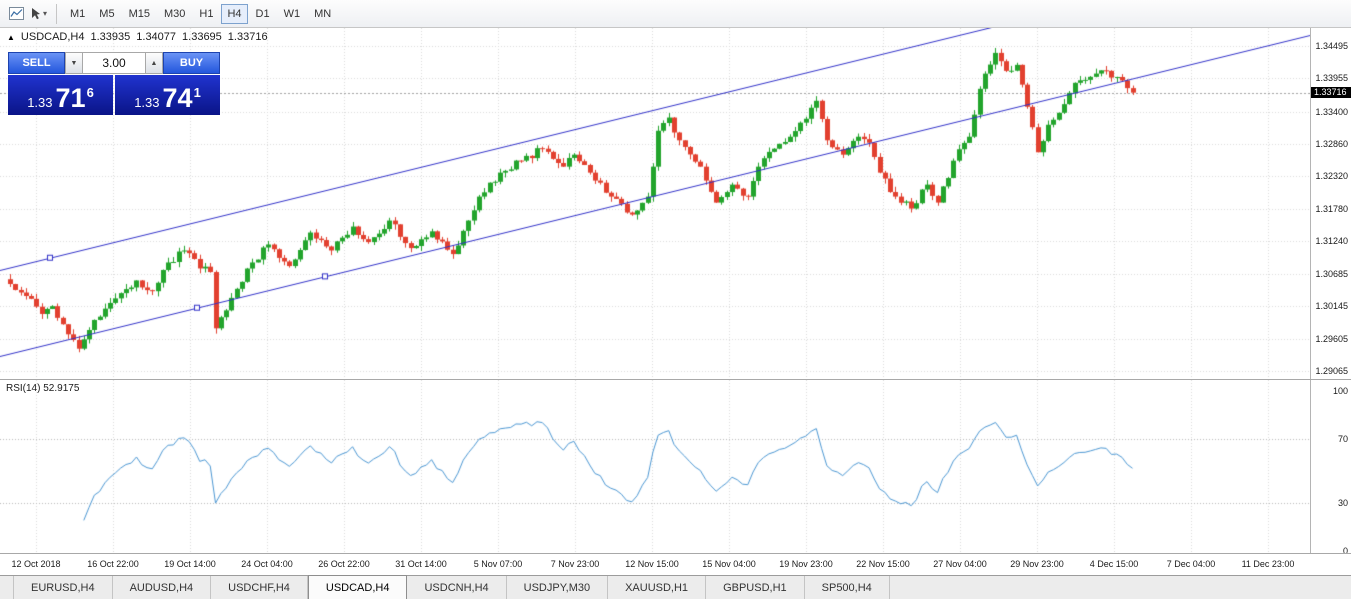 This screenshot has height=599, width=1351. I want to click on time-axis-label: 26 Oct 22:00, so click(344, 564).